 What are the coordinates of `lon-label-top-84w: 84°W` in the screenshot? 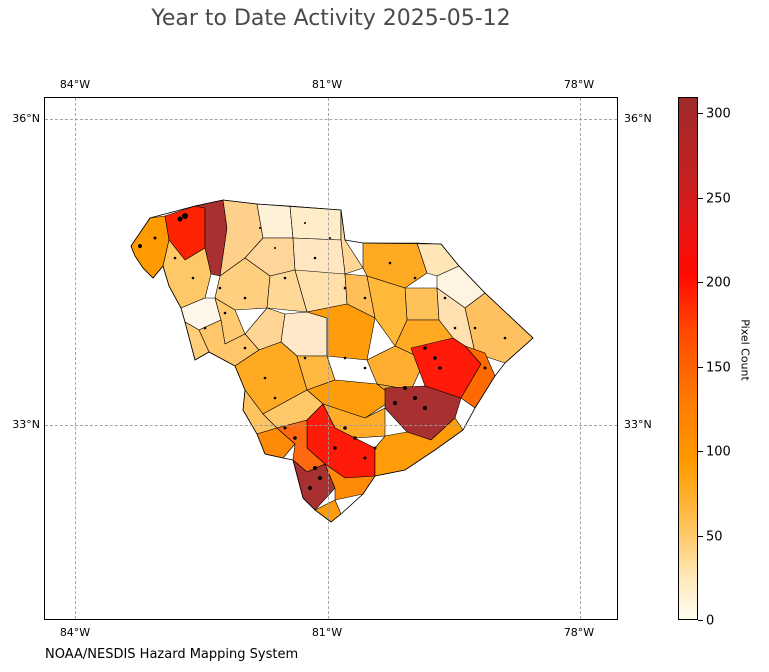 It's located at (75, 84).